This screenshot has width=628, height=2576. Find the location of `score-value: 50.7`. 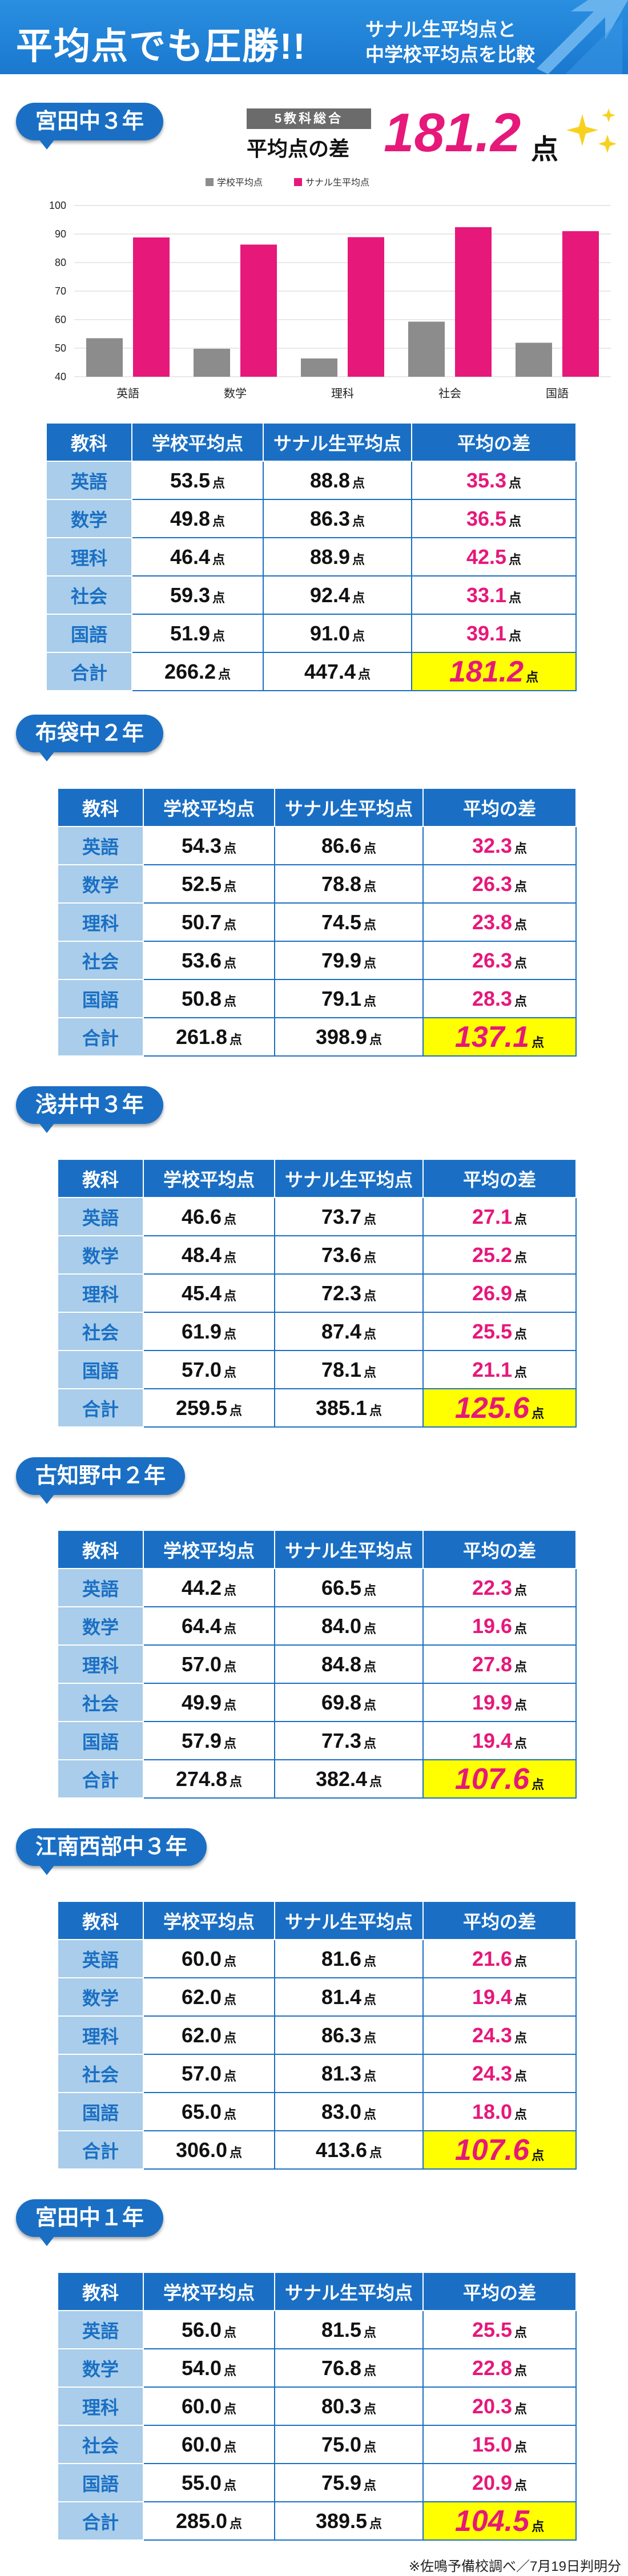

score-value: 50.7 is located at coordinates (202, 922).